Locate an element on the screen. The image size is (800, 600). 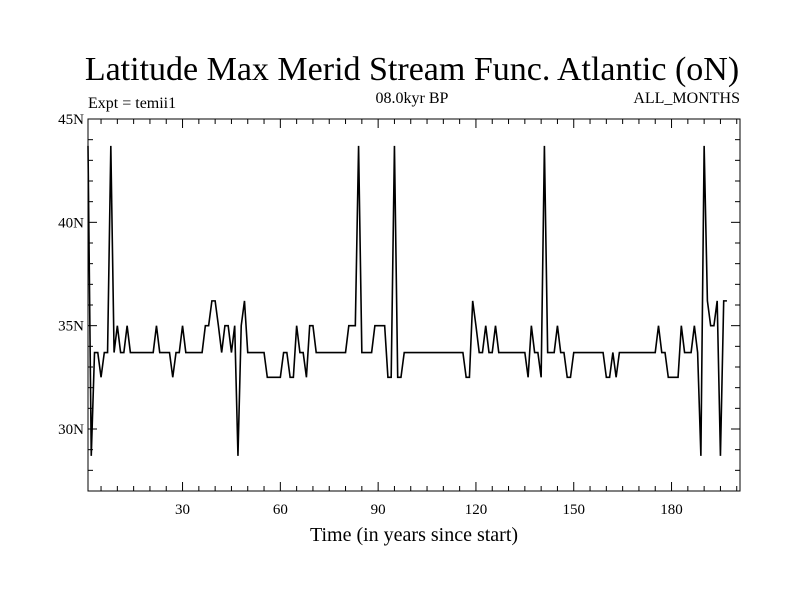
y-tick-label: 30N is located at coordinates (71, 430).